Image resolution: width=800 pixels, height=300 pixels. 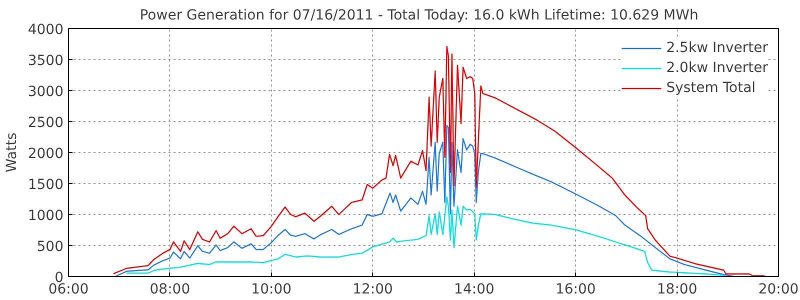 I want to click on legend-label: 2.5kw Inverter, so click(x=717, y=48).